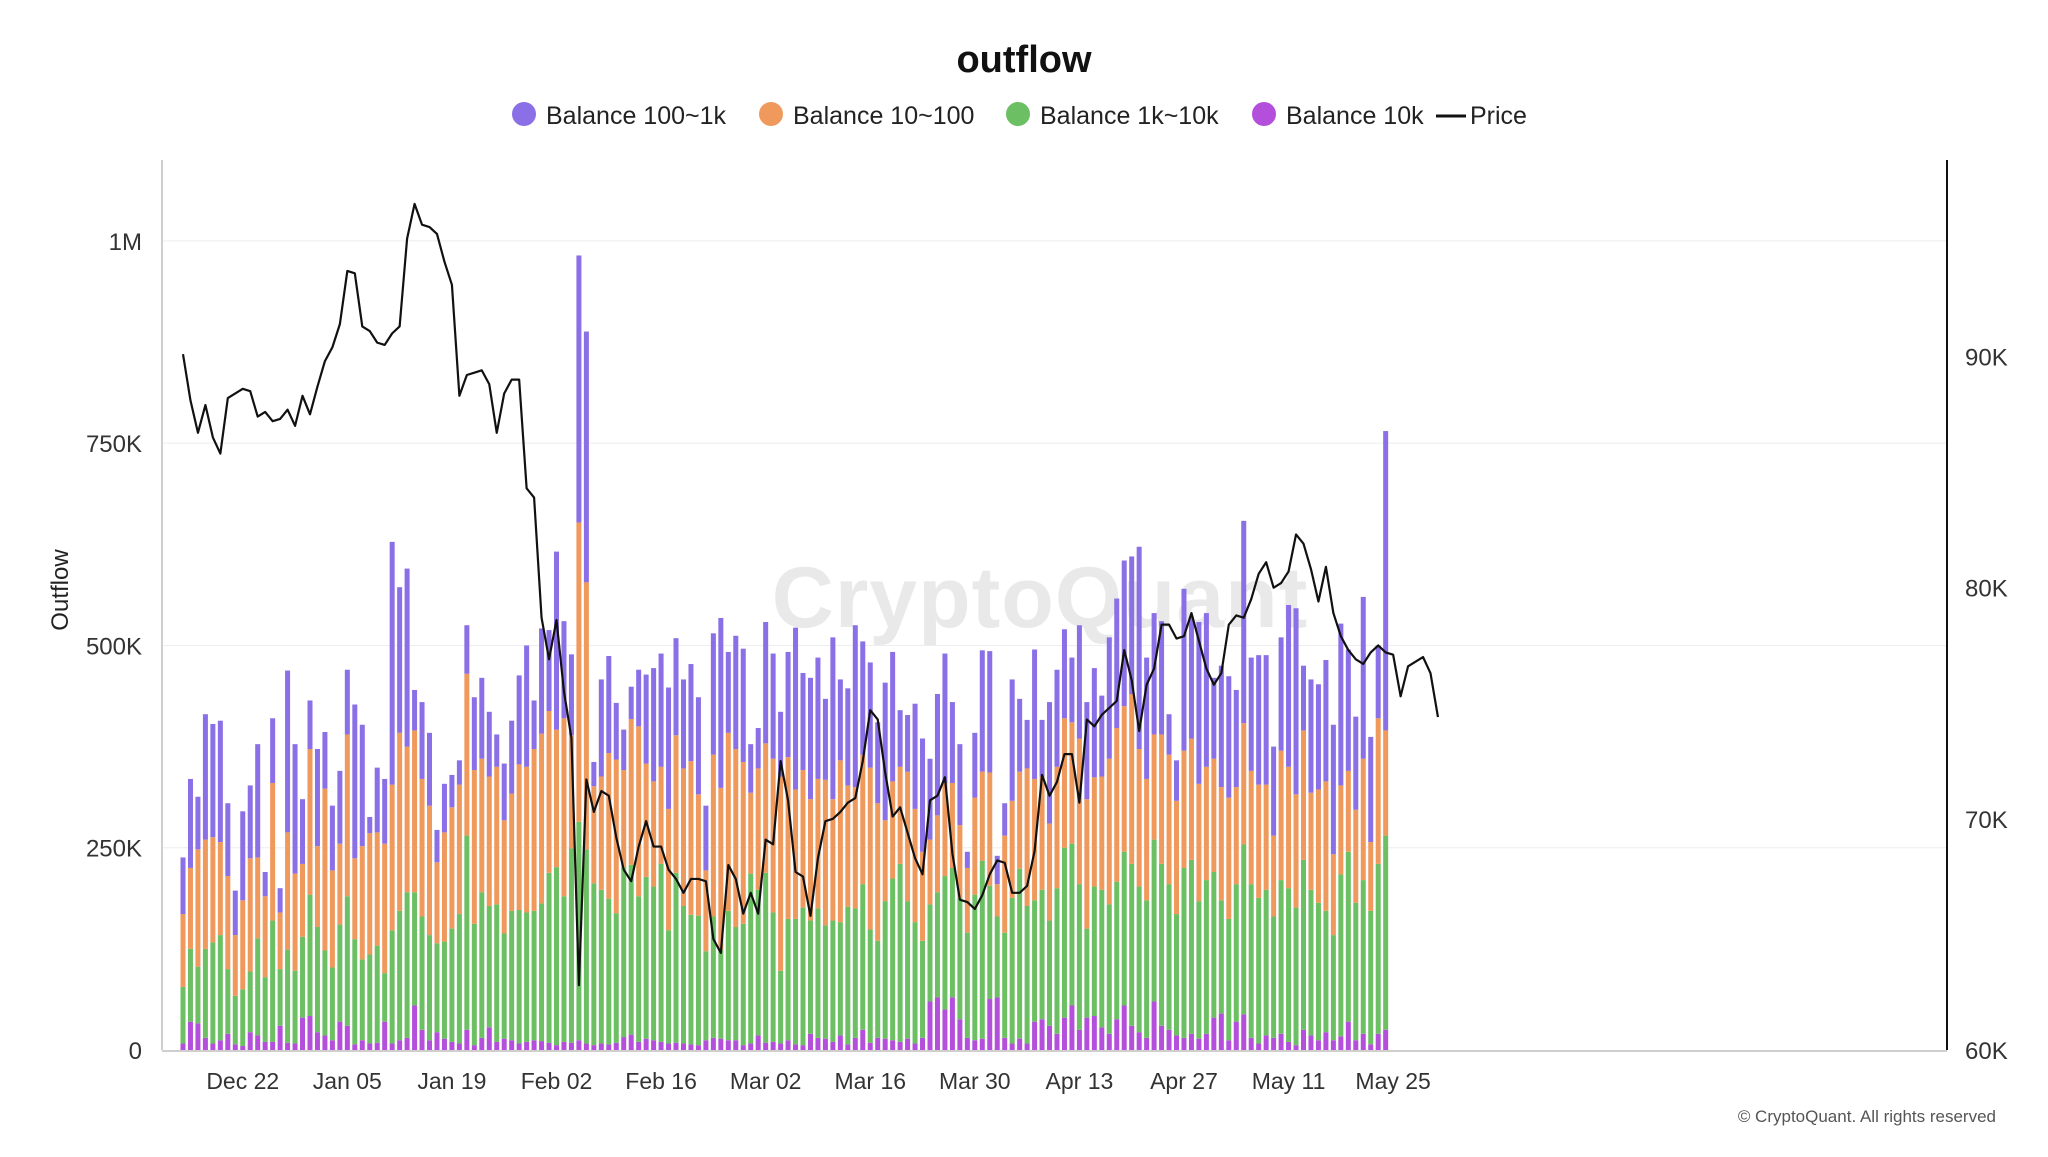  What do you see at coordinates (1867, 1116) in the screenshot?
I see `copyright-text: © CryptoQuant. All rights reserved` at bounding box center [1867, 1116].